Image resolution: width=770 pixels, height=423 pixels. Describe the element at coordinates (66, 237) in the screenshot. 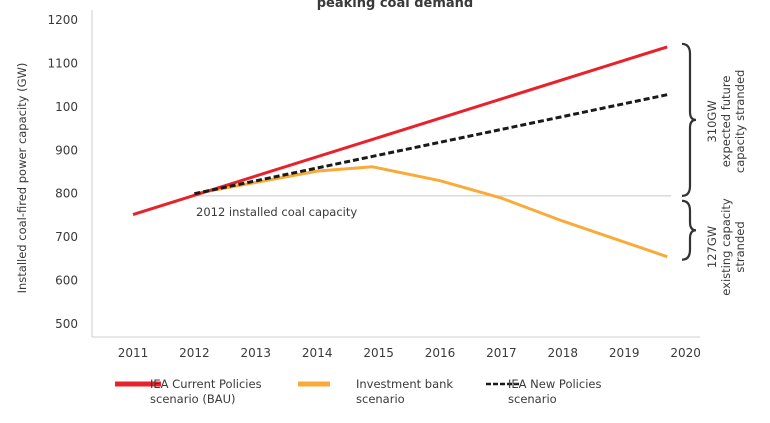

I see `y-tick-label: 700` at that location.